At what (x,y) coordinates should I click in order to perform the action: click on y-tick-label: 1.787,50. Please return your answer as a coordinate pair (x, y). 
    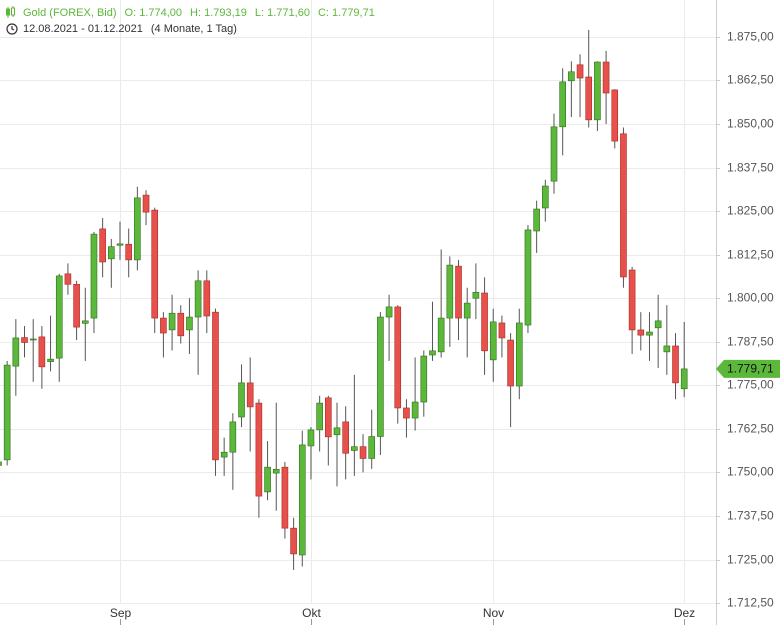
    Looking at the image, I should click on (750, 342).